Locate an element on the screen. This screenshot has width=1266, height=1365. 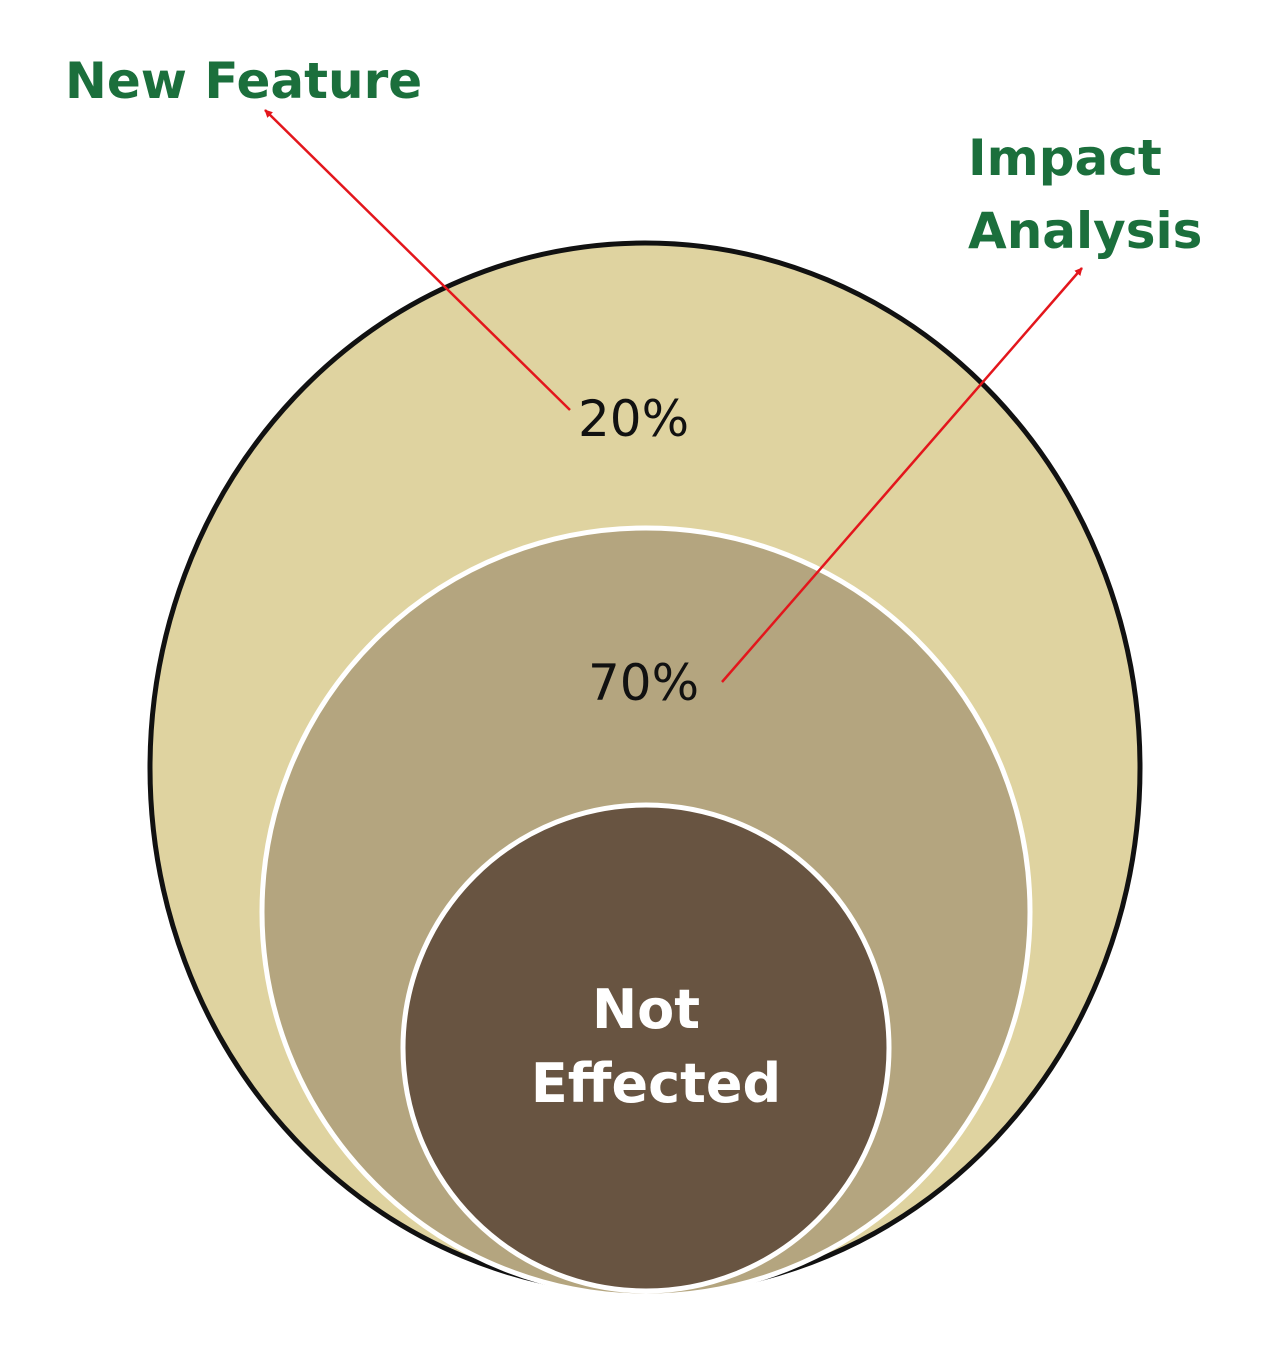
outer-percent-label: 20% is located at coordinates (633, 419).